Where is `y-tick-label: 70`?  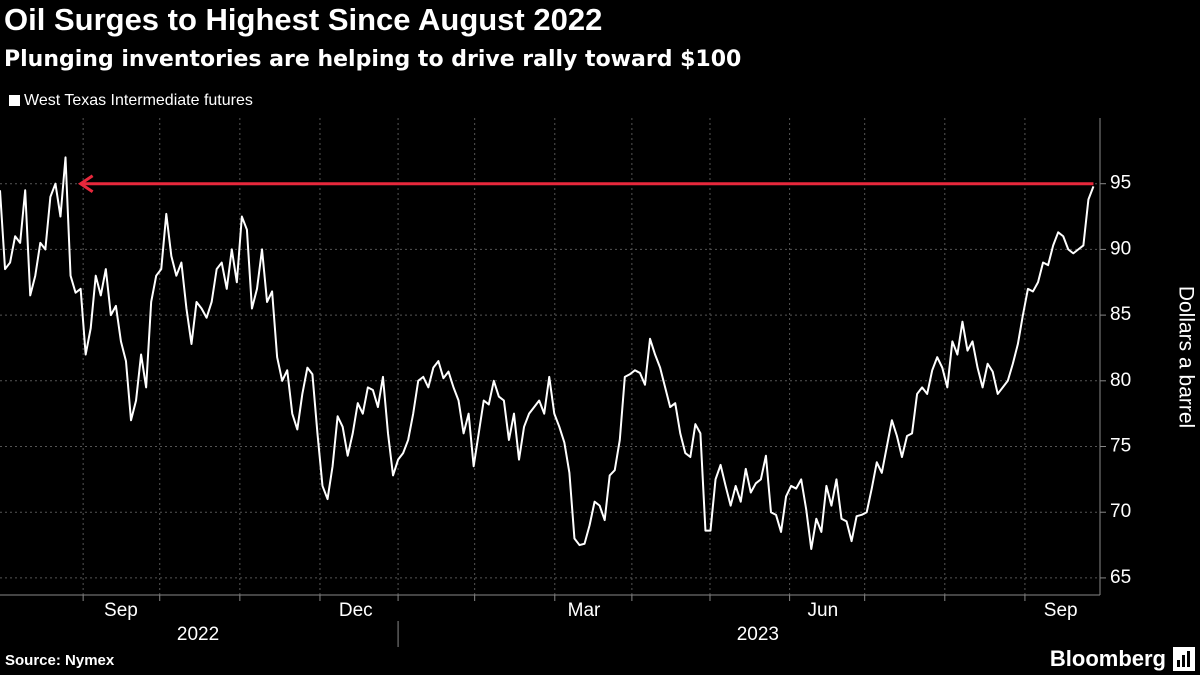
y-tick-label: 70 is located at coordinates (1120, 511).